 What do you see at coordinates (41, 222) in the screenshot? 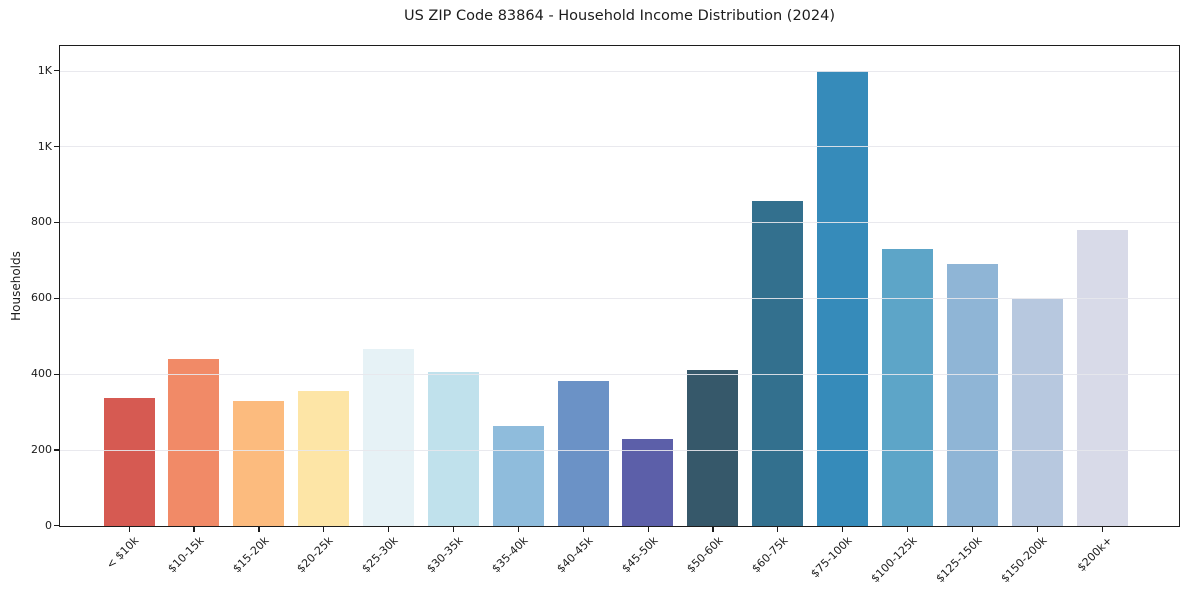
I see `y-tick-label: 800` at bounding box center [41, 222].